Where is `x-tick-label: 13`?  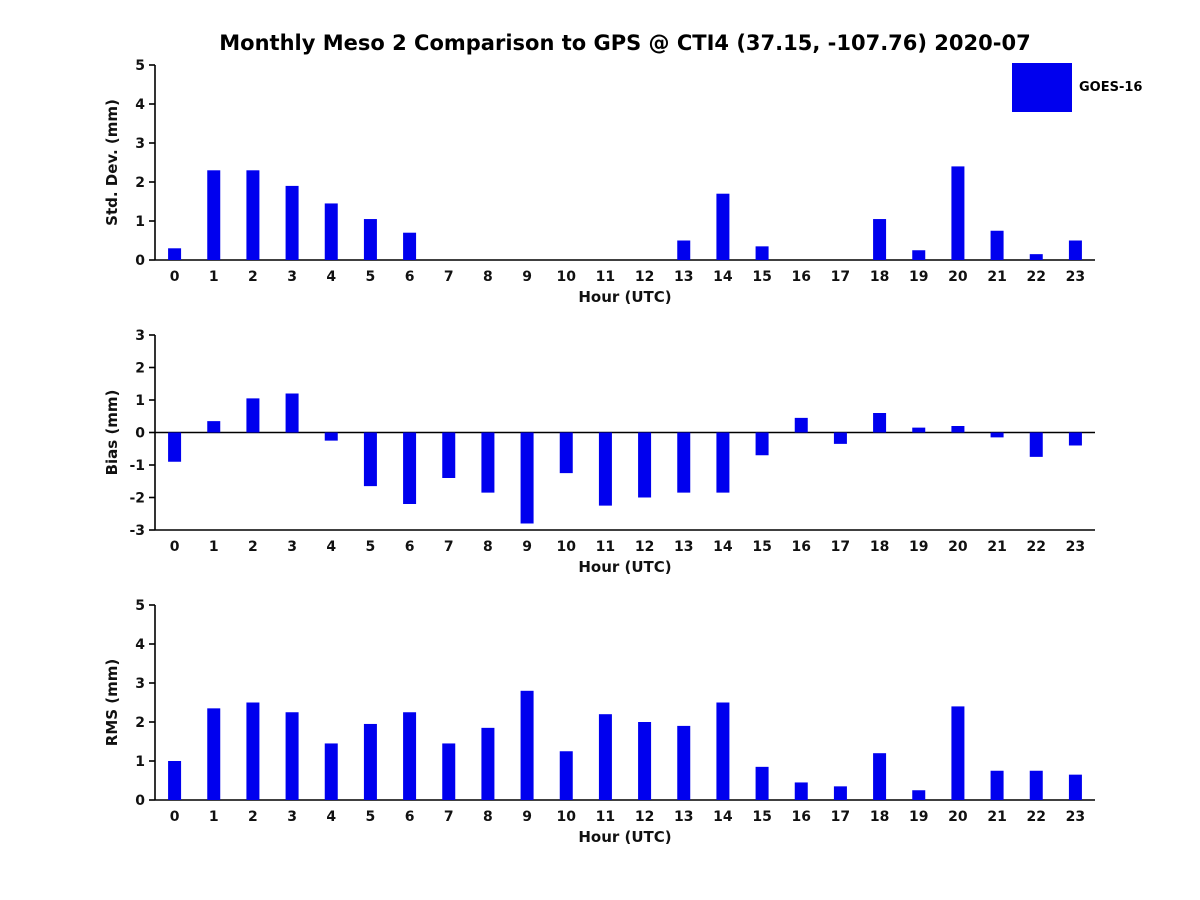 x-tick-label: 13 is located at coordinates (683, 277).